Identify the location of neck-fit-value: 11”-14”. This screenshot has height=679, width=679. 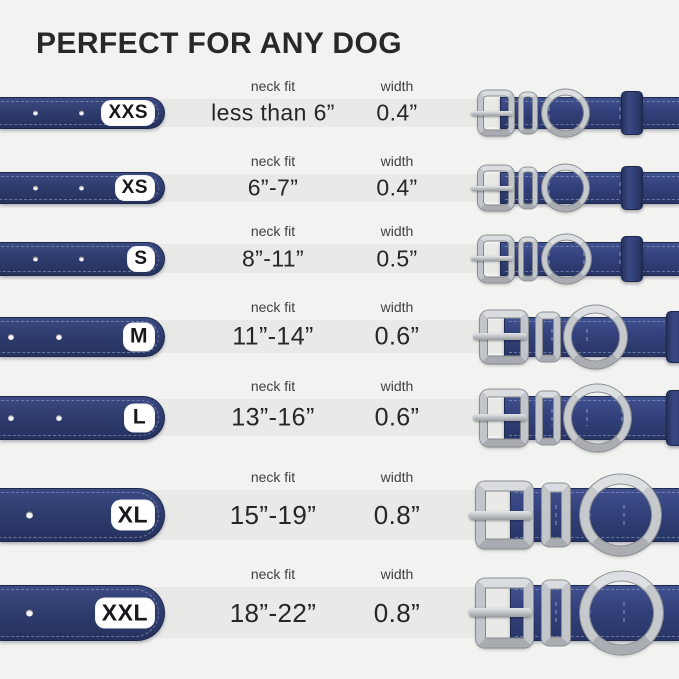
(273, 336).